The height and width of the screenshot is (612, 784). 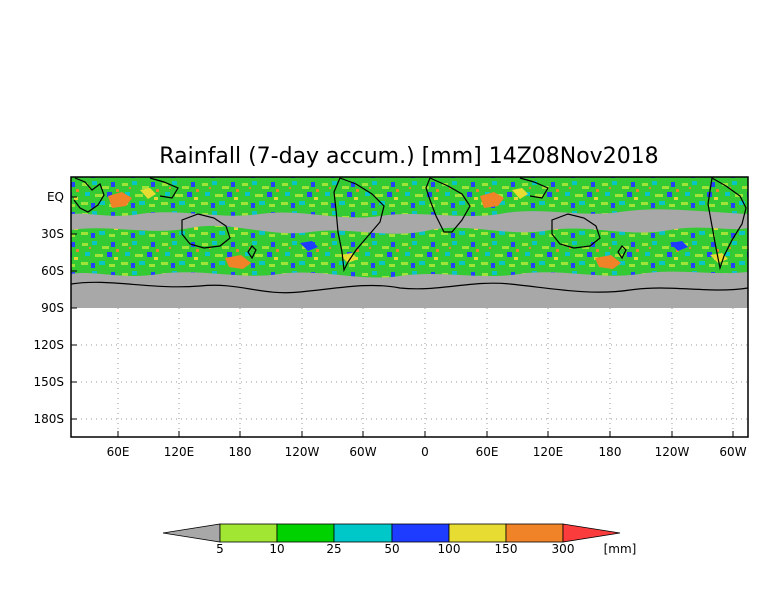 I want to click on y-axis, so click(x=74, y=308).